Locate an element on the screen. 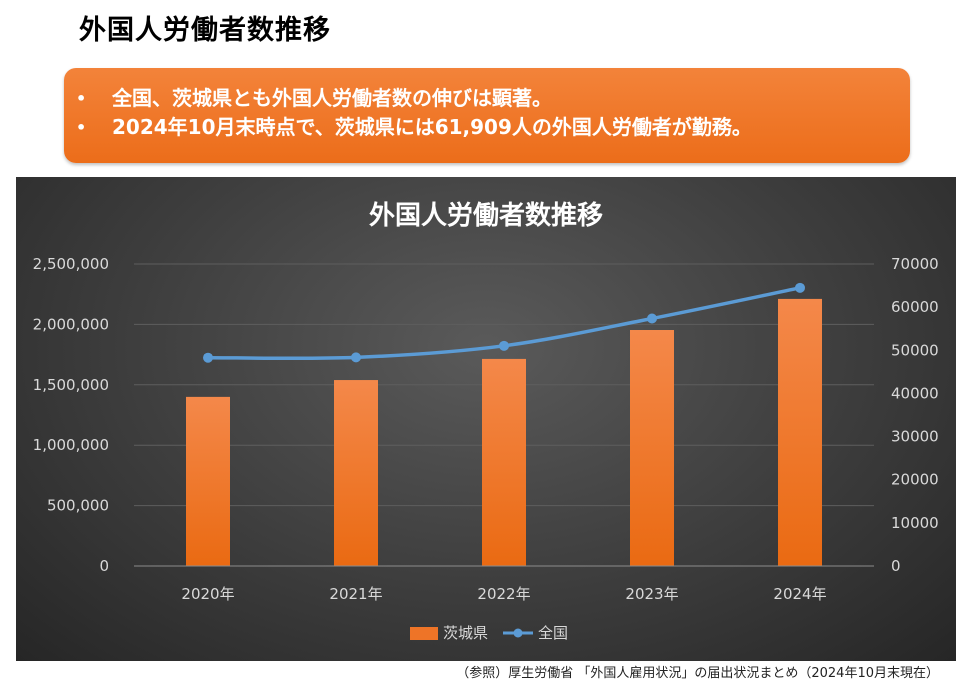  left-axis-tick-label: 1,000,000 is located at coordinates (71, 445).